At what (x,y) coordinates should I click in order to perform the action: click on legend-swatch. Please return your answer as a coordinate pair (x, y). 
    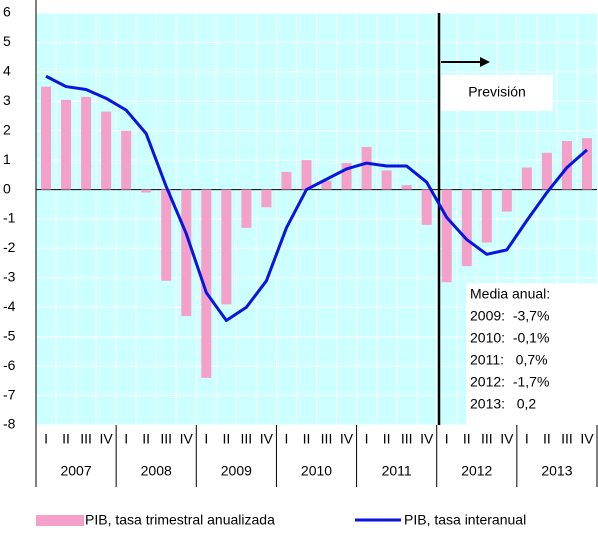
    Looking at the image, I should click on (60, 520).